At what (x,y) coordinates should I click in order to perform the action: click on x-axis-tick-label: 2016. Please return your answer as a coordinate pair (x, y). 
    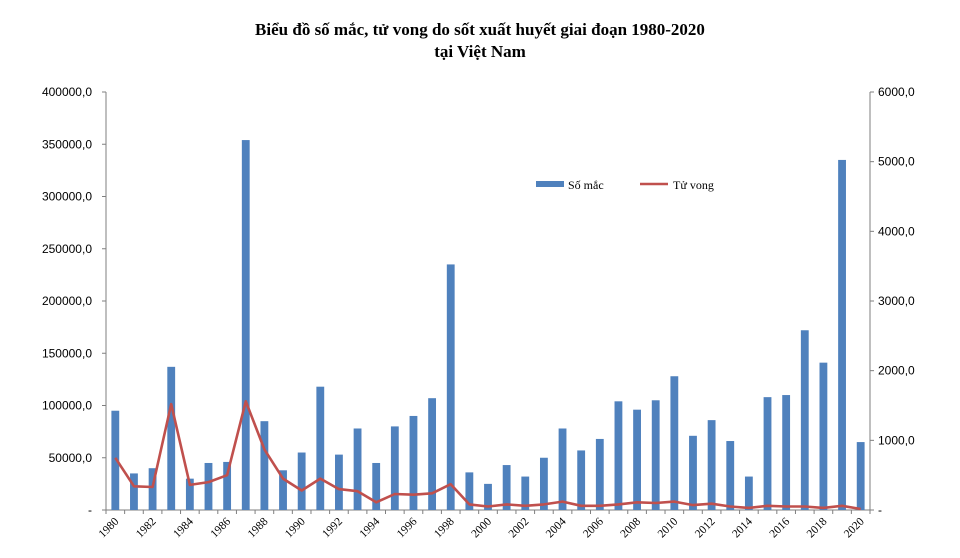
    Looking at the image, I should click on (780, 527).